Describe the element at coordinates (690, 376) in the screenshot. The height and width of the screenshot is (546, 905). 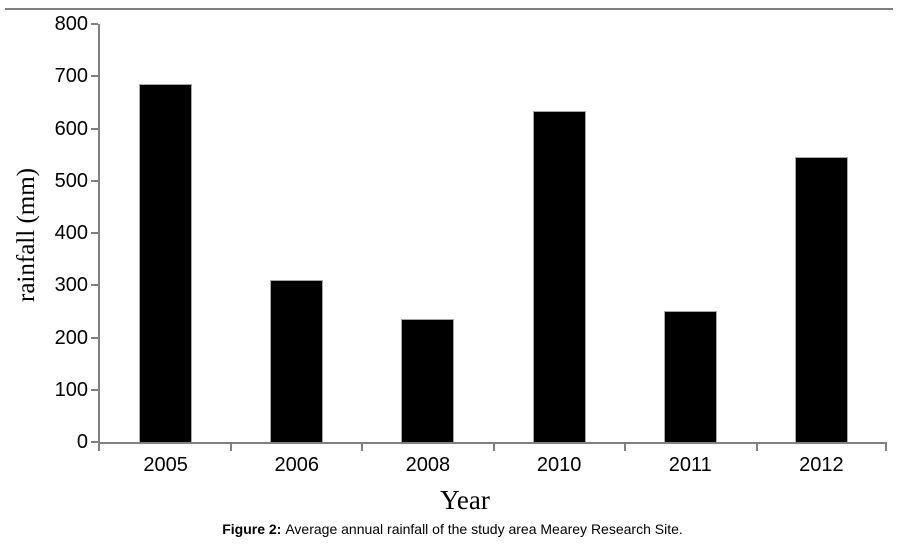
I see `bar-2011` at that location.